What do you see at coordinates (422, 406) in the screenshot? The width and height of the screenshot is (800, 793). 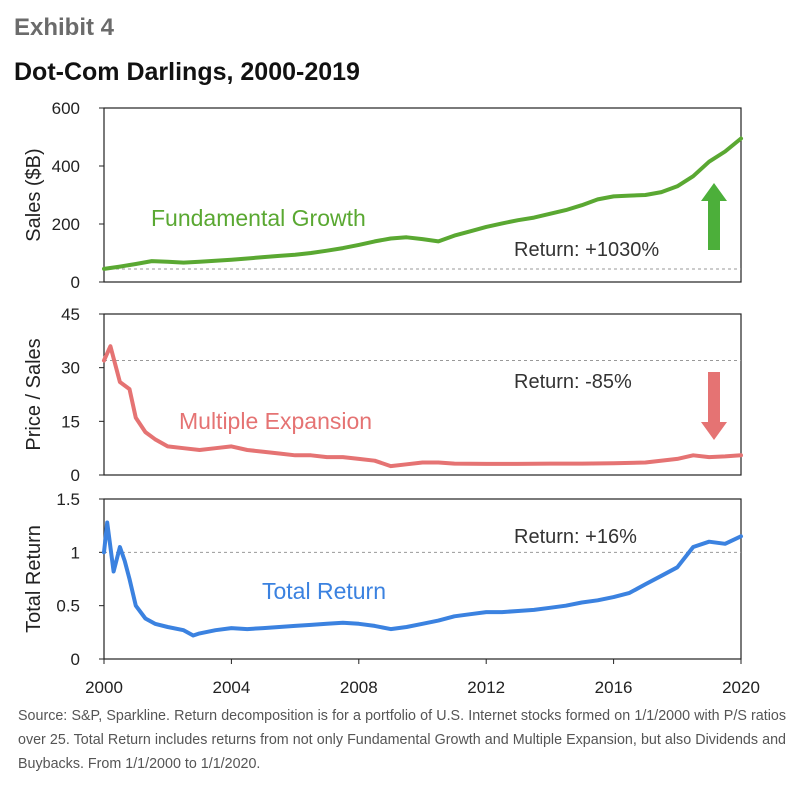 I see `series-line-price_sales` at bounding box center [422, 406].